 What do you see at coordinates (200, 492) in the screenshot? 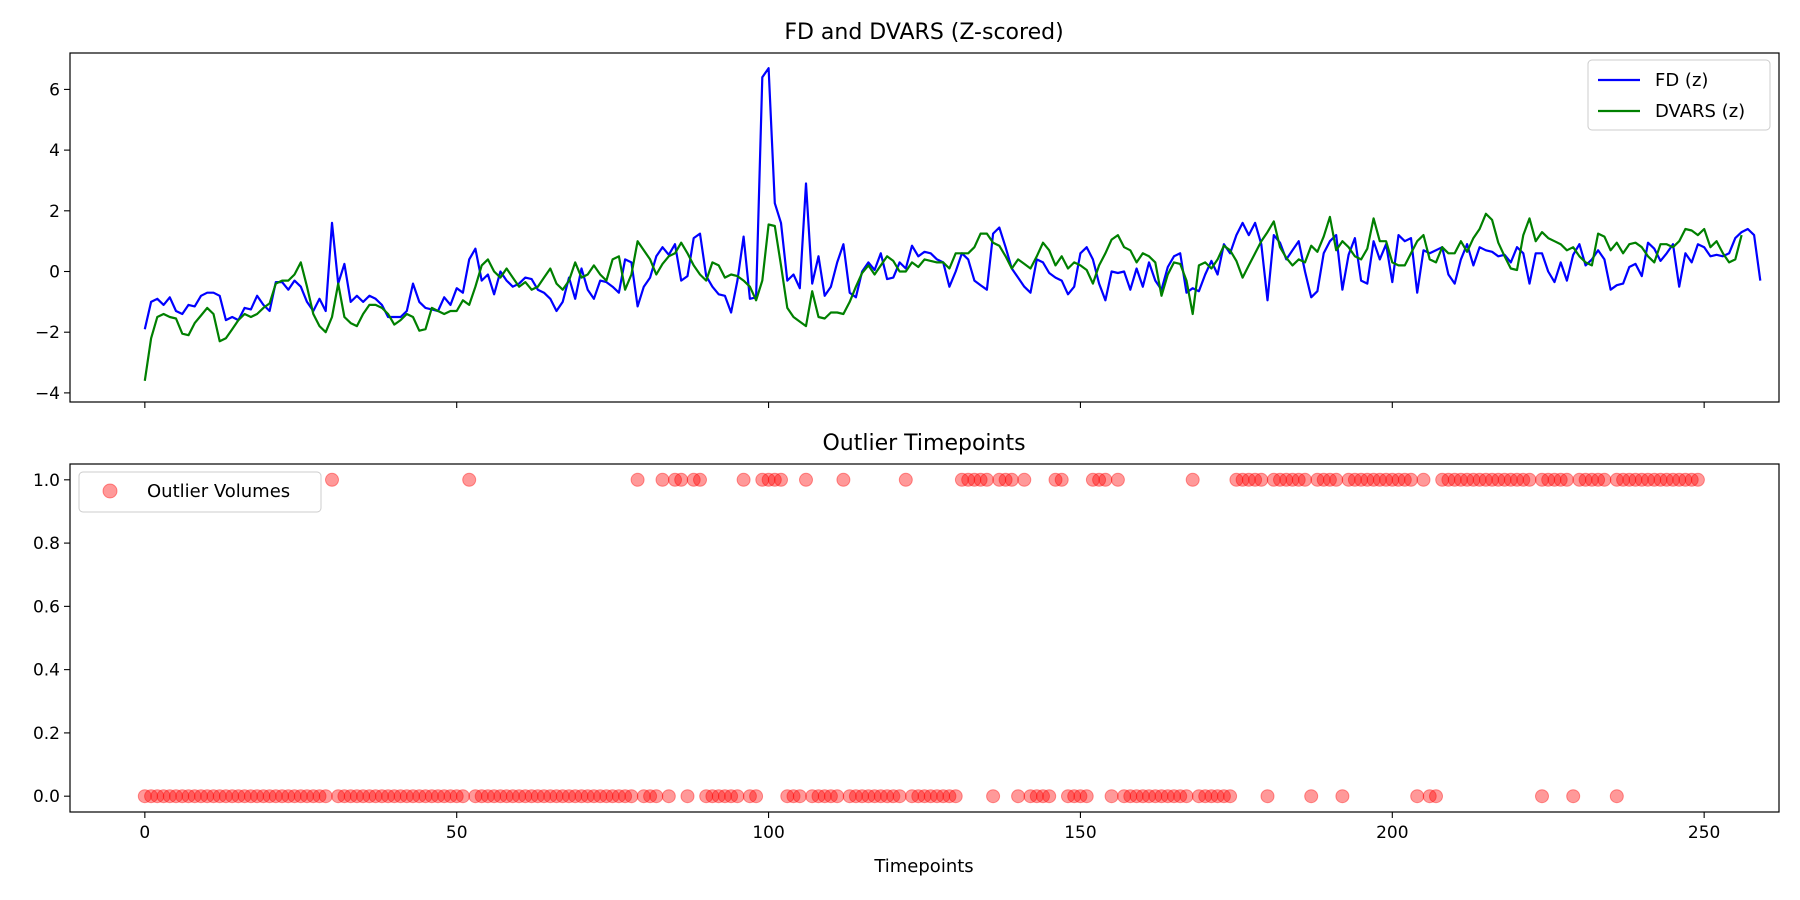
I see `bottom-legend: Outlier Volumes` at bounding box center [200, 492].